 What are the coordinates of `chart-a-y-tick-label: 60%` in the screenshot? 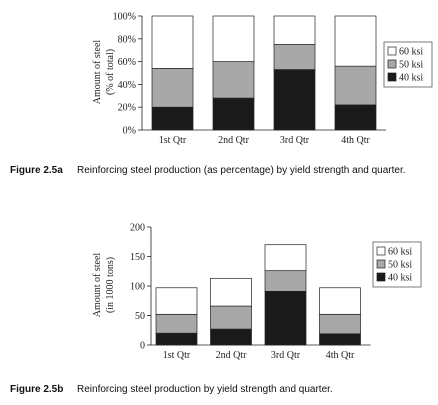 It's located at (127, 62).